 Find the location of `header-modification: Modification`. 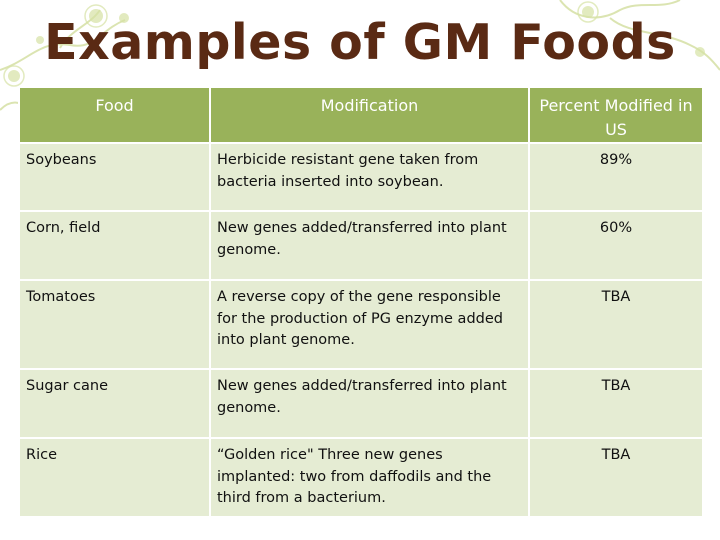

header-modification: Modification is located at coordinates (369, 115).